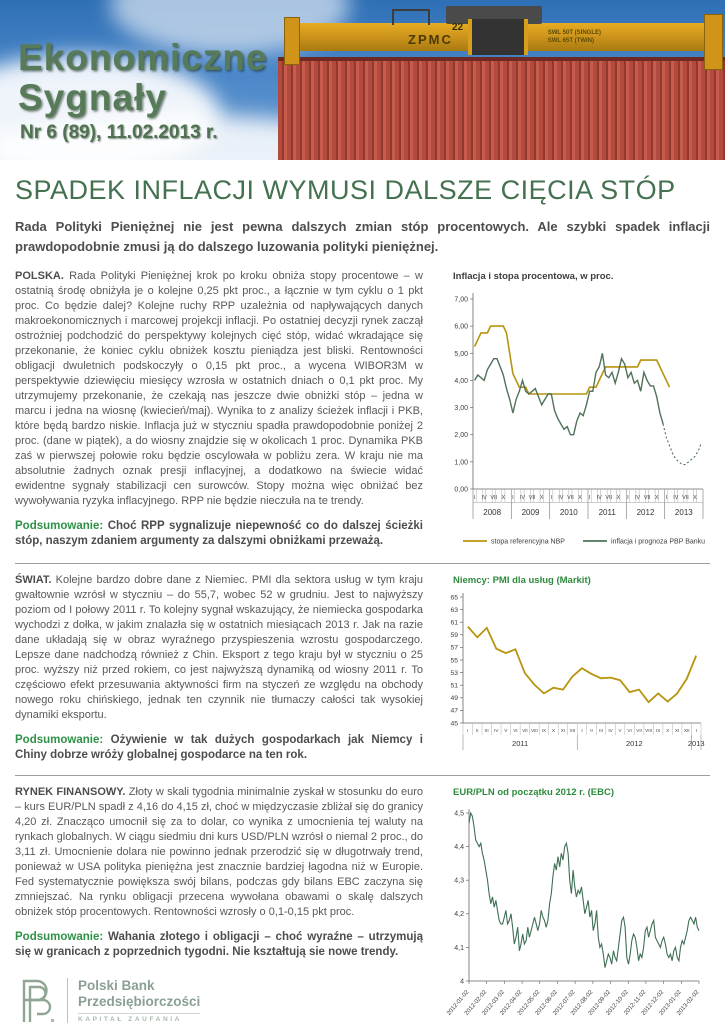 Image resolution: width=725 pixels, height=1024 pixels. Describe the element at coordinates (454, 698) in the screenshot. I see `svg-text: 49` at that location.